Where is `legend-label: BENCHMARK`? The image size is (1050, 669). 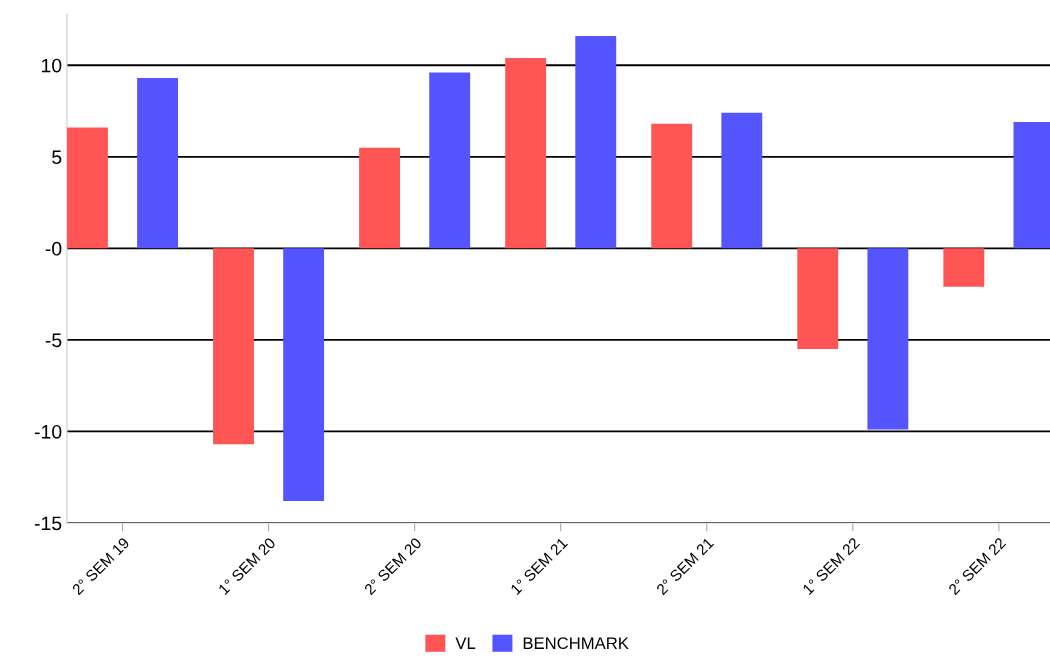 legend-label: BENCHMARK is located at coordinates (576, 643).